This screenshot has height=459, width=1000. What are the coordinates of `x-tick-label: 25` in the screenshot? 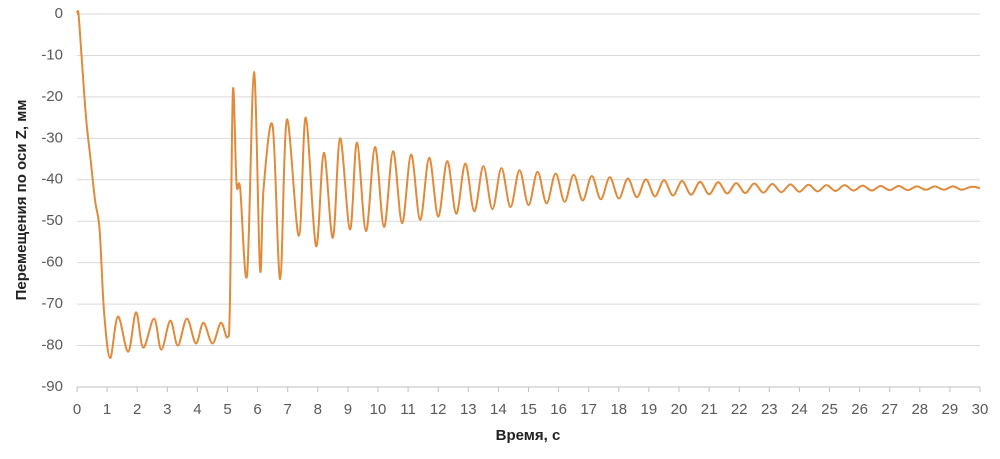 It's located at (829, 409).